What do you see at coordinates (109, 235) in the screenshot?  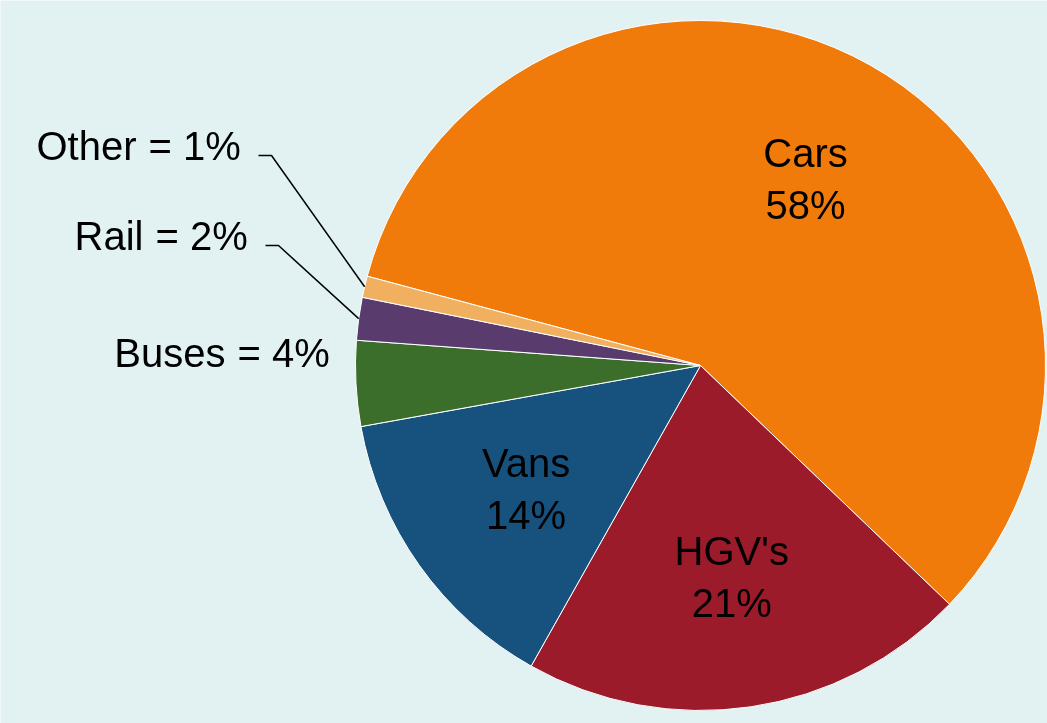 I see `slice-label: Rail` at bounding box center [109, 235].